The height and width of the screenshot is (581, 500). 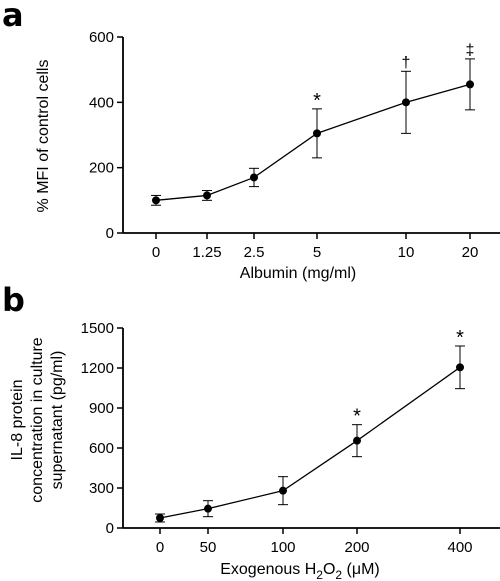 I want to click on svg-text: IL-8 protein, so click(x=17, y=420).